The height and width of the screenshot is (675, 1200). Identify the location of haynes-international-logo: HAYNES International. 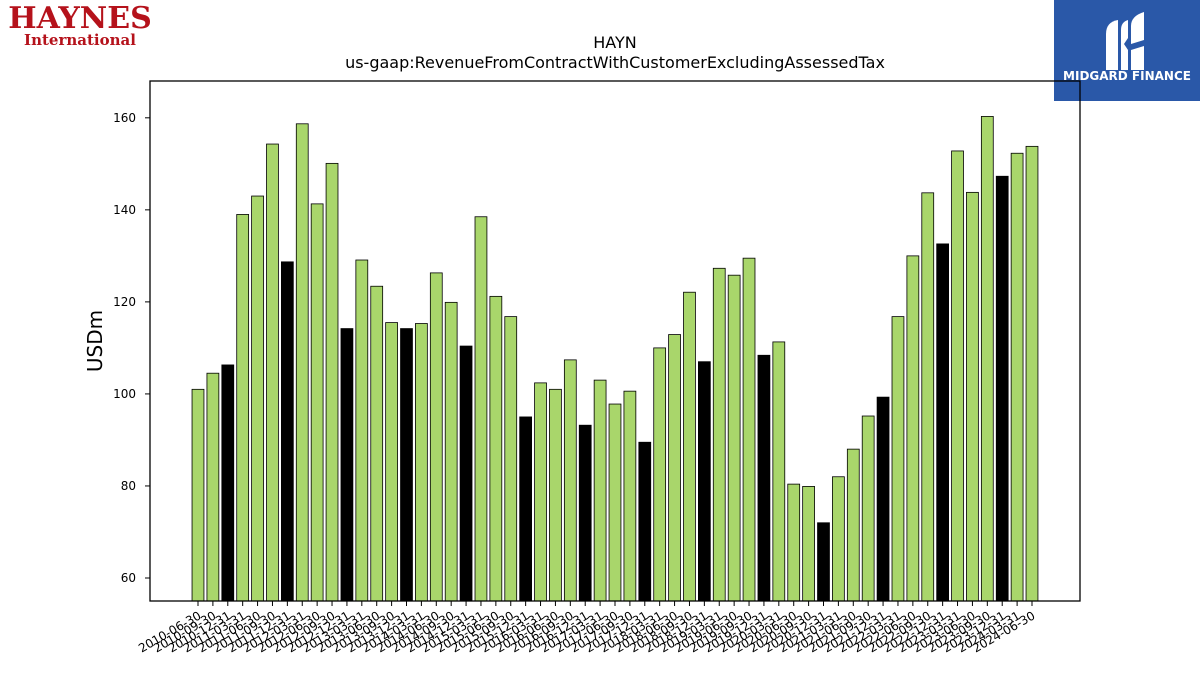
(80, 25).